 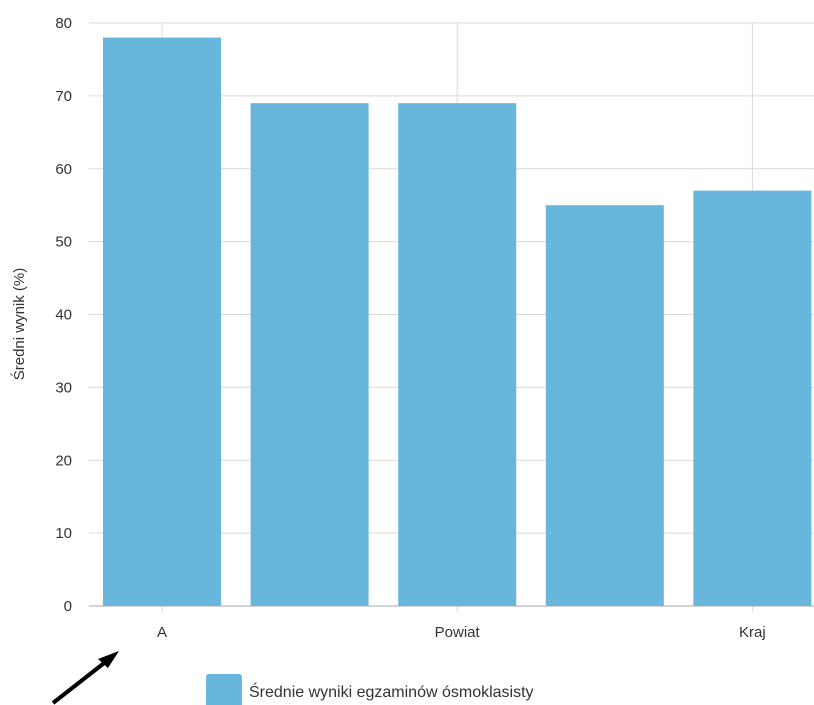 What do you see at coordinates (68, 606) in the screenshot?
I see `y-tick-label: 0` at bounding box center [68, 606].